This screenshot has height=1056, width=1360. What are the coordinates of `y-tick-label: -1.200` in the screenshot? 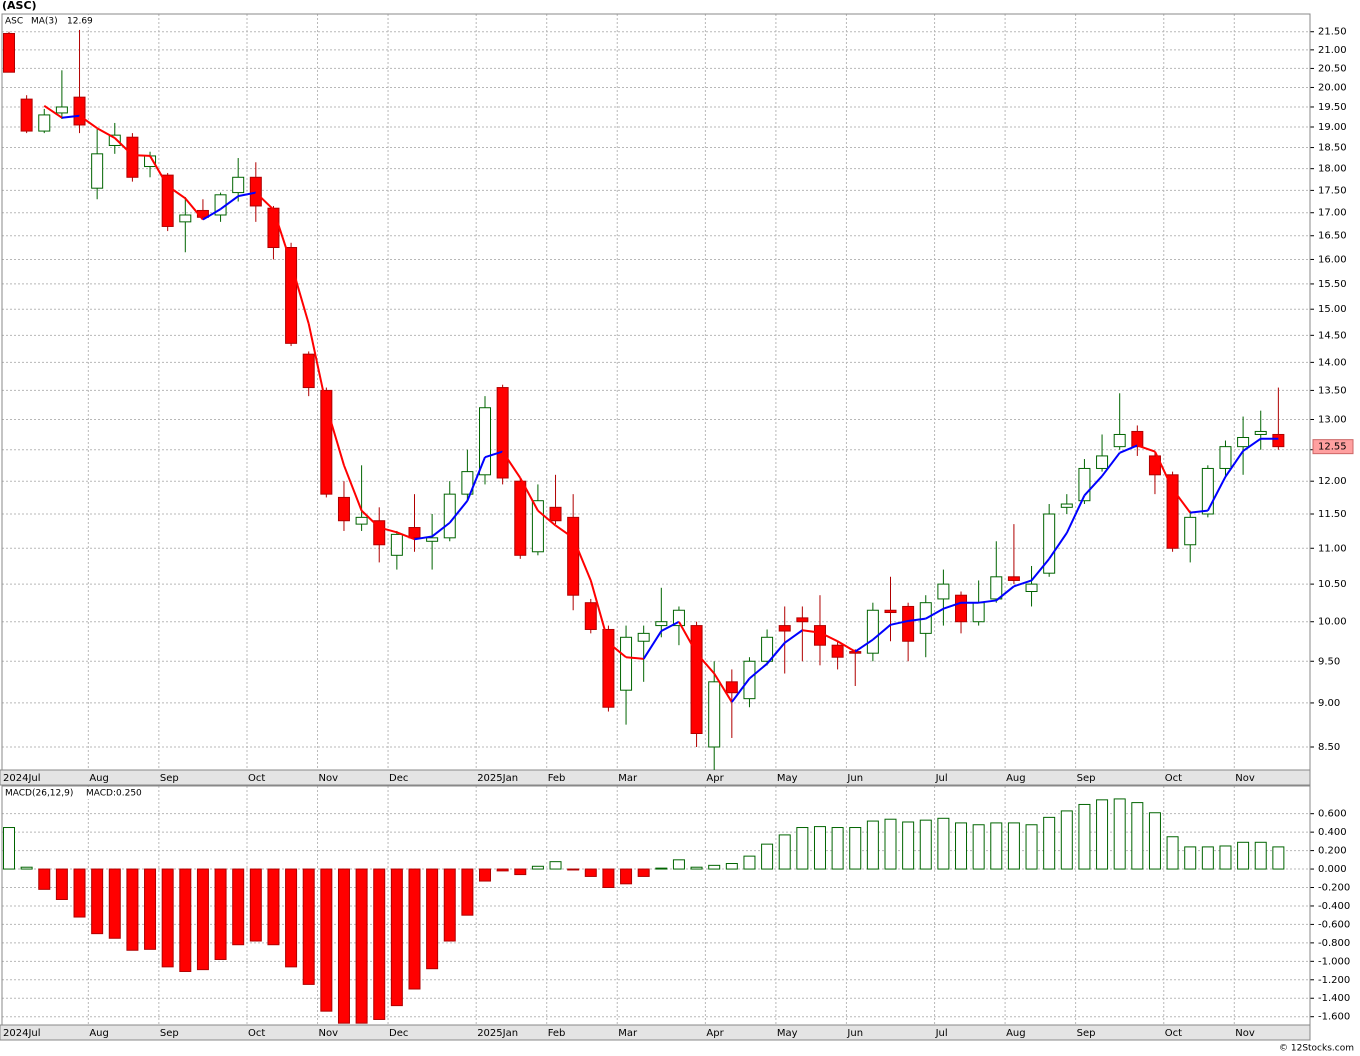 It's located at (1334, 980).